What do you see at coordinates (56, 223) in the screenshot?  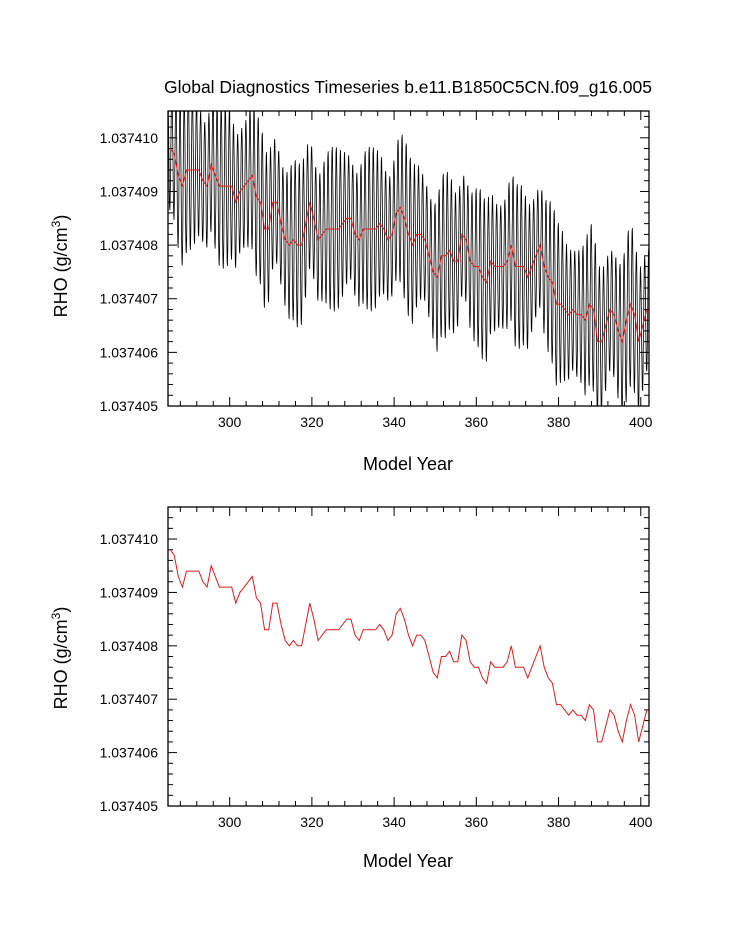 I see `top-y-axis-label-superscript: 3` at bounding box center [56, 223].